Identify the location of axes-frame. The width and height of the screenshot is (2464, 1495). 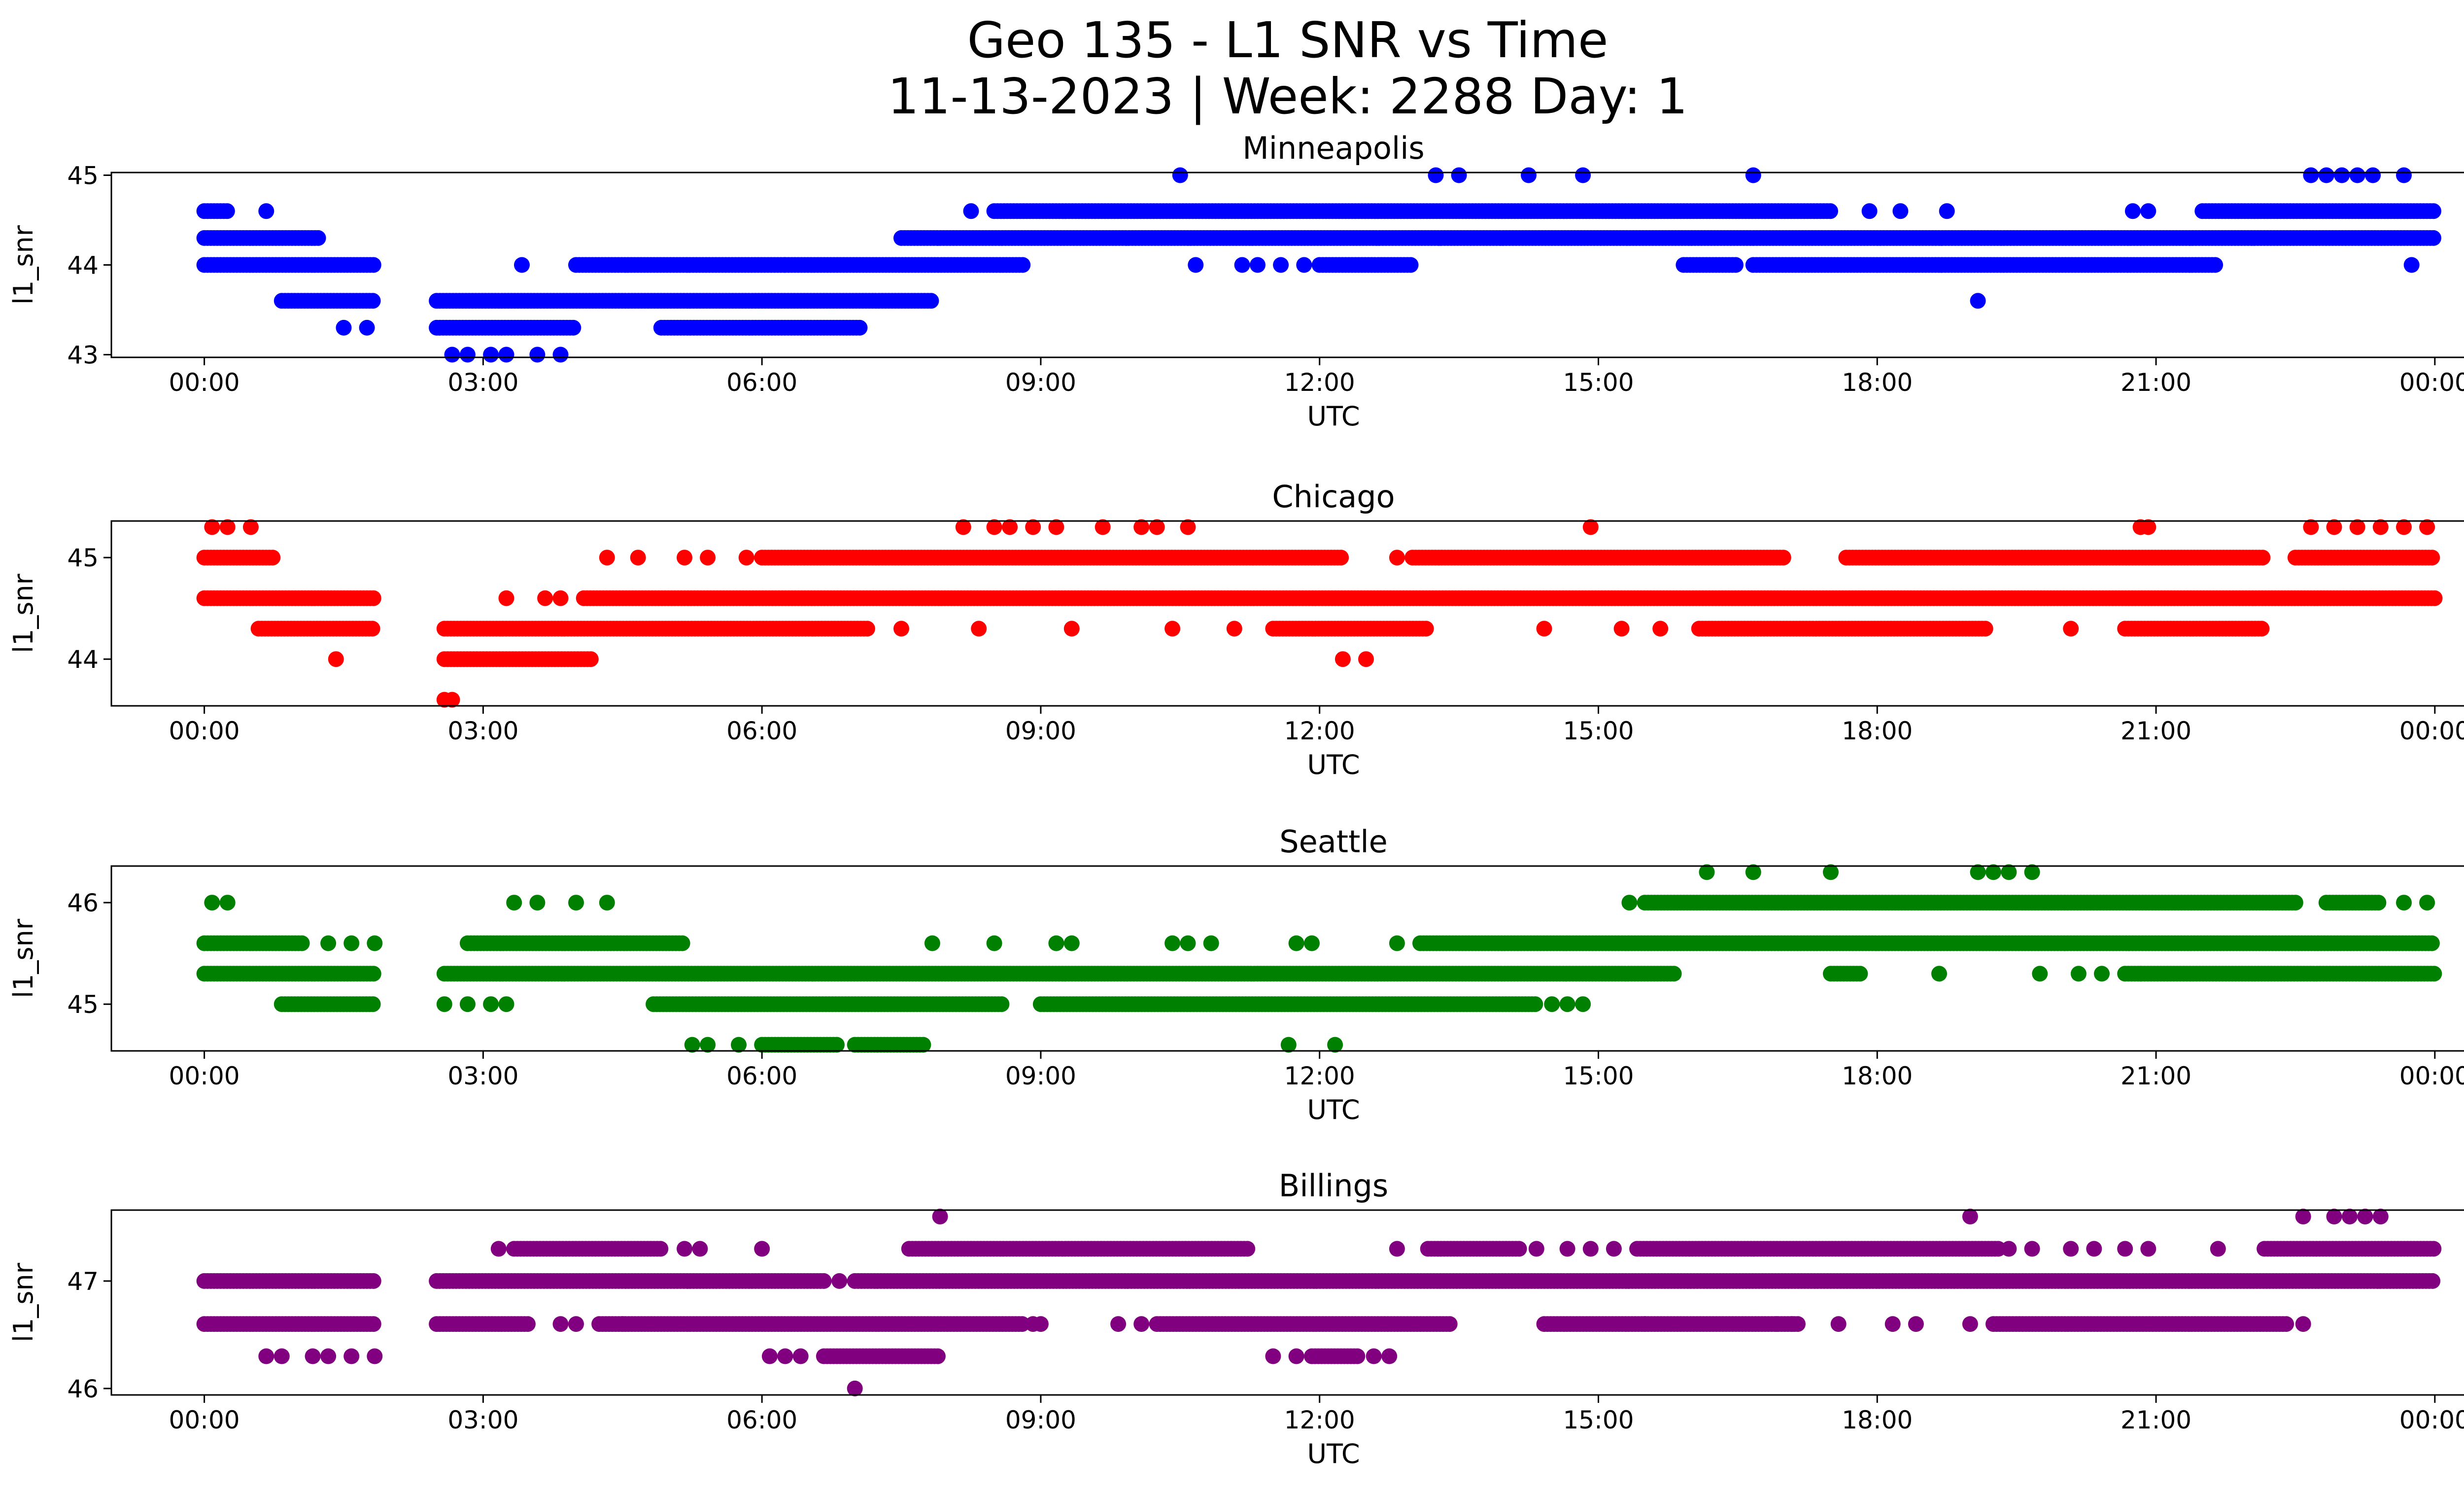
(1287, 613).